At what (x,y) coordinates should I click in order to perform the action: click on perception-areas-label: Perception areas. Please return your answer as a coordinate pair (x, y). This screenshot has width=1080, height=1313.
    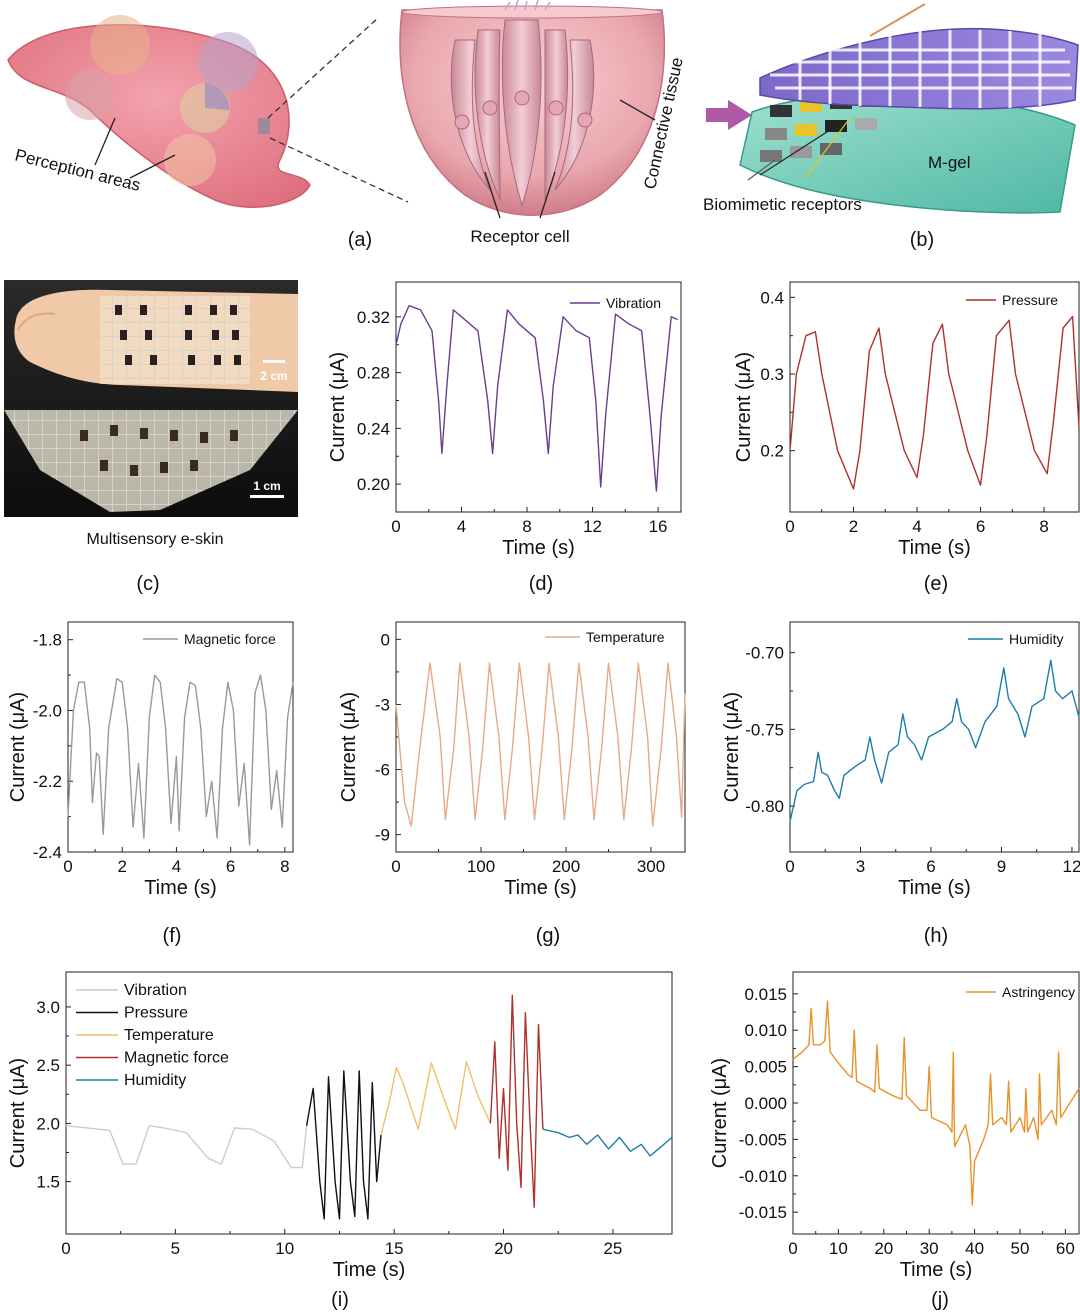
    Looking at the image, I should click on (77, 170).